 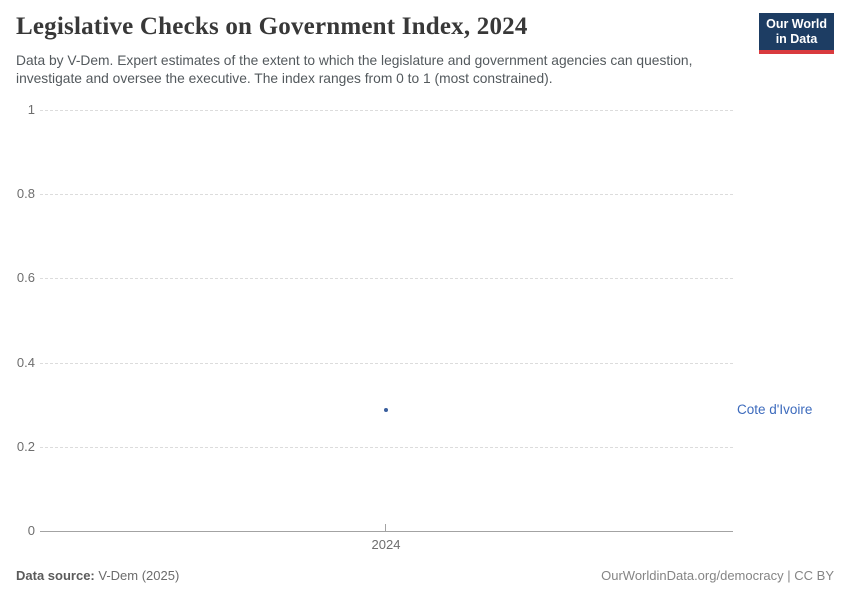 I want to click on gridline-0.6, so click(x=386, y=278).